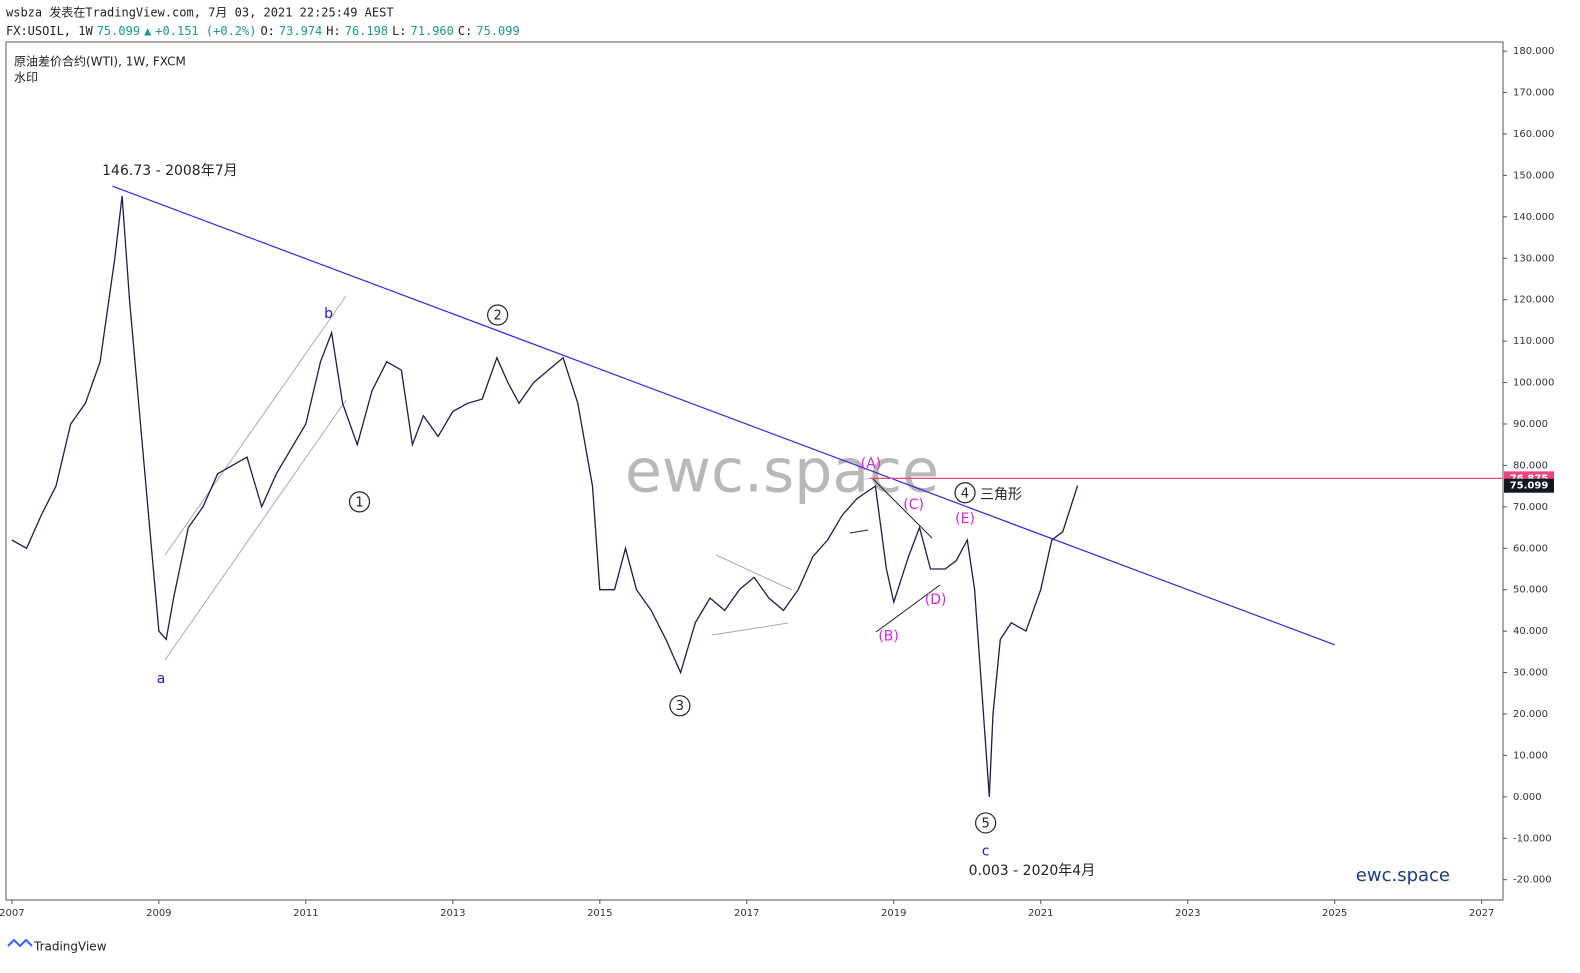  Describe the element at coordinates (965, 519) in the screenshot. I see `annotation: (E)` at that location.